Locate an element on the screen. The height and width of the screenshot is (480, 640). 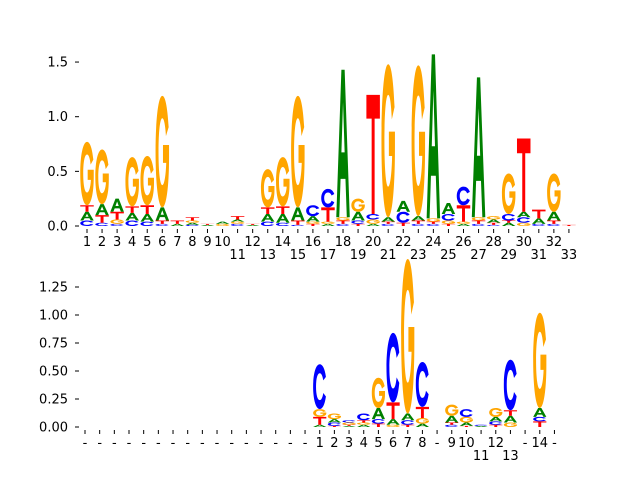
y-tick-label: 1.25 is located at coordinates (53, 288).